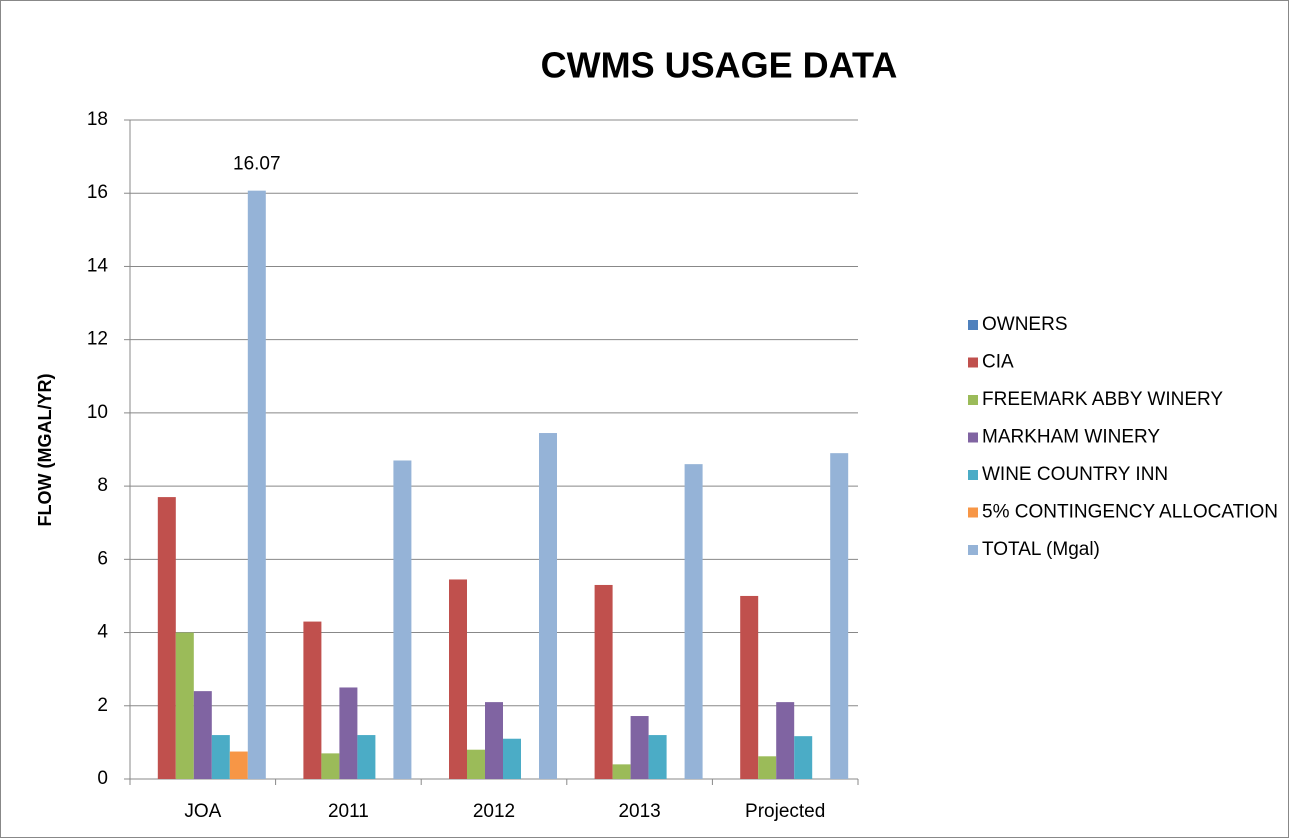 The image size is (1289, 838). Describe the element at coordinates (1075, 474) in the screenshot. I see `legend-label: WINE COUNTRY INN` at that location.